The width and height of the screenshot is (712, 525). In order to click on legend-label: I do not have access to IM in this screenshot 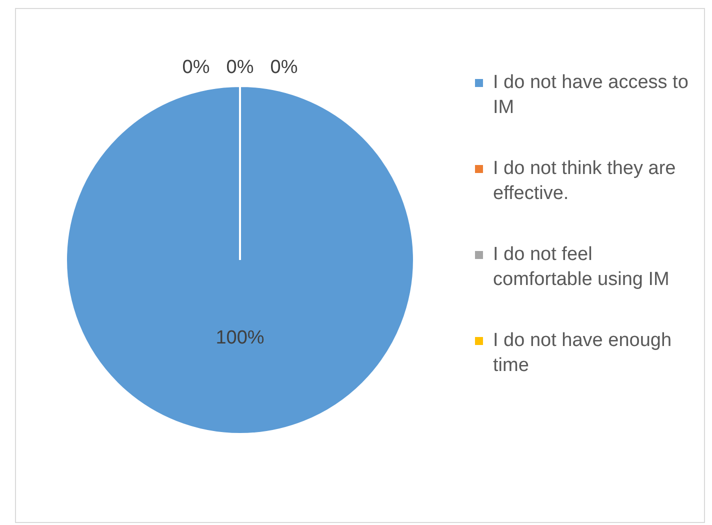, I will do `click(591, 95)`.